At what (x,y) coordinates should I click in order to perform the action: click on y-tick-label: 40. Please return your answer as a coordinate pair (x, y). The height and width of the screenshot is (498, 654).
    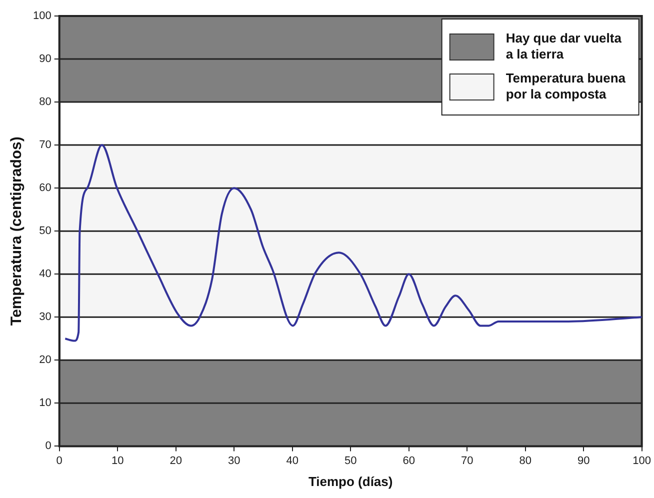
    Looking at the image, I should click on (45, 274).